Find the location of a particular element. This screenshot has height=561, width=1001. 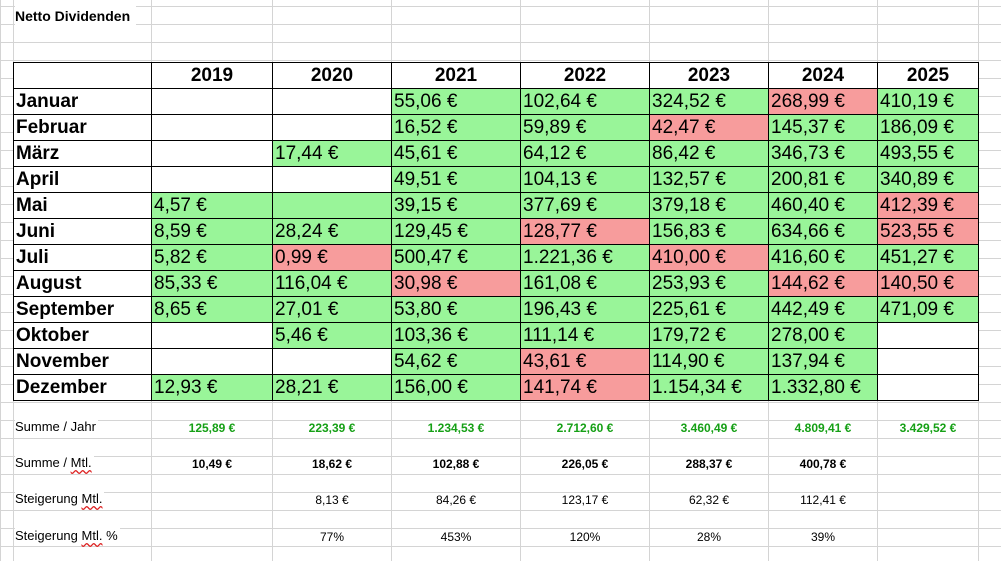

value-cell: 1.154,34 € is located at coordinates (709, 387).